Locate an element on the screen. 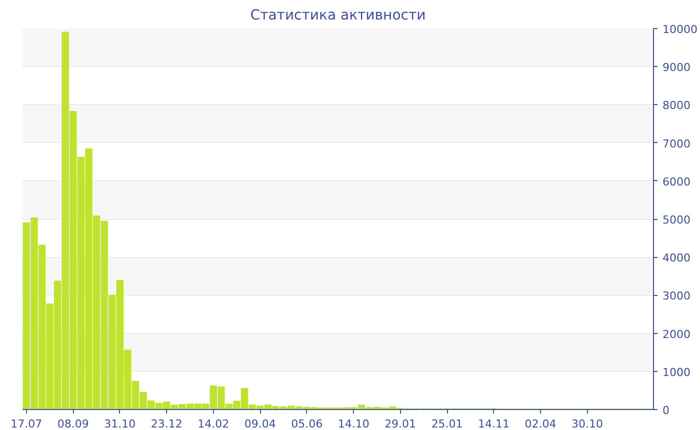 The height and width of the screenshot is (430, 700). y-tick-label: 0 is located at coordinates (666, 410).